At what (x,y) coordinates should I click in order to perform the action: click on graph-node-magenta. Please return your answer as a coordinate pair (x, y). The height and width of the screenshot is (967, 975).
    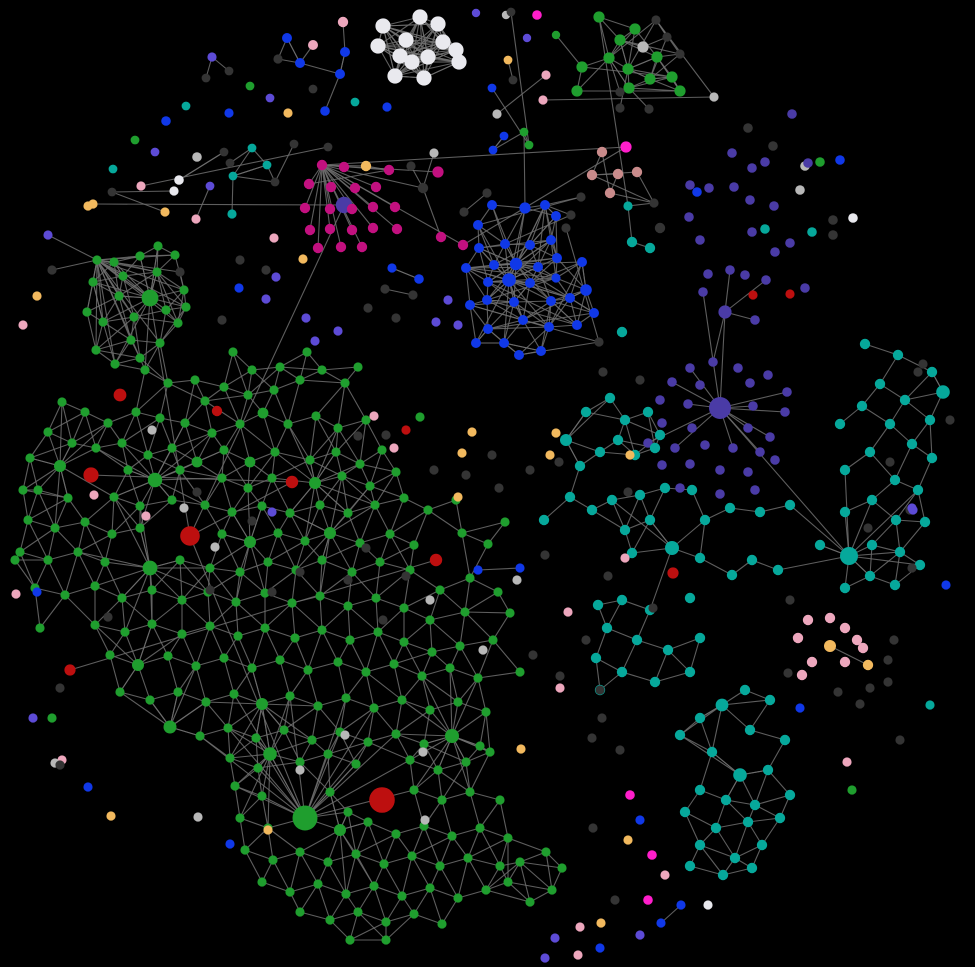
    Looking at the image, I should click on (537, 15).